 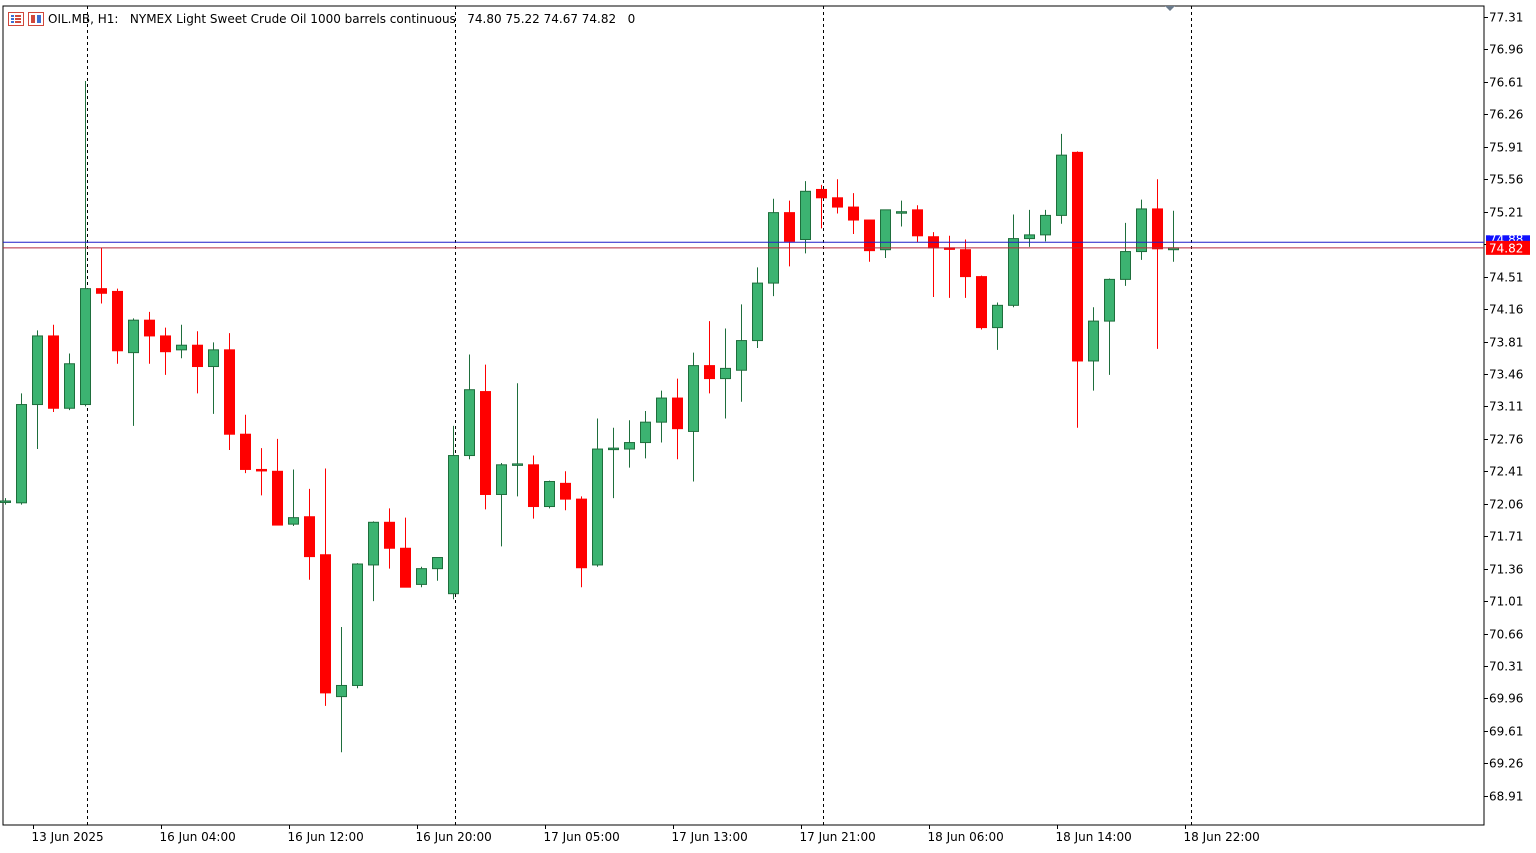 I want to click on time-tick-label: 16 Jun 04:00, so click(x=198, y=837).